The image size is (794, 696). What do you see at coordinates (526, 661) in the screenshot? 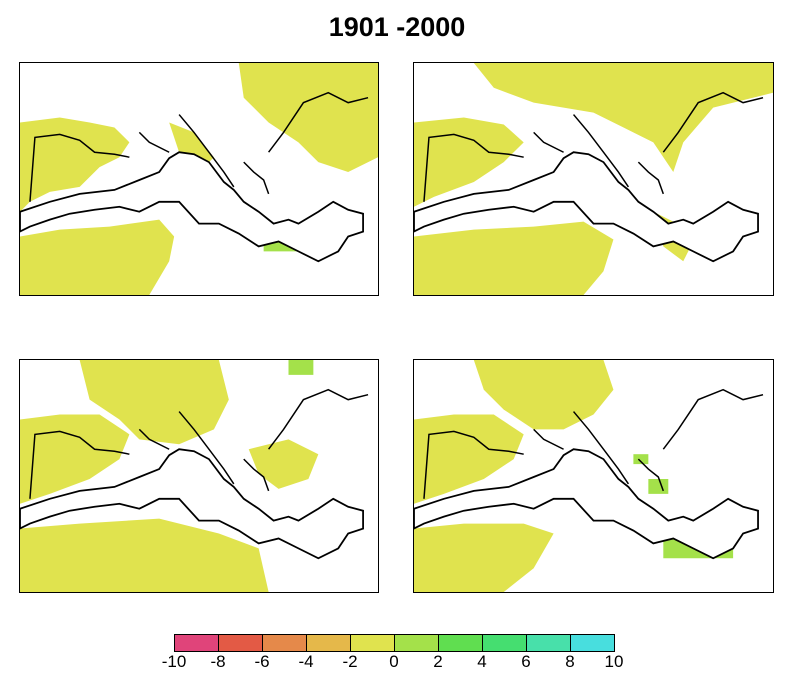
I see `colorbar-tick-label: 6` at bounding box center [526, 661].